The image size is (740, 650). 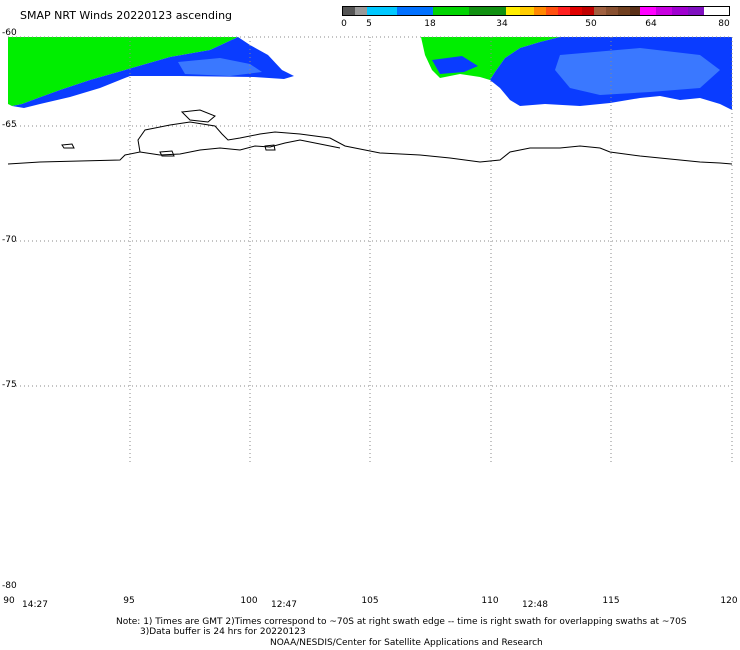 What do you see at coordinates (9, 33) in the screenshot?
I see `lat-label: -60` at bounding box center [9, 33].